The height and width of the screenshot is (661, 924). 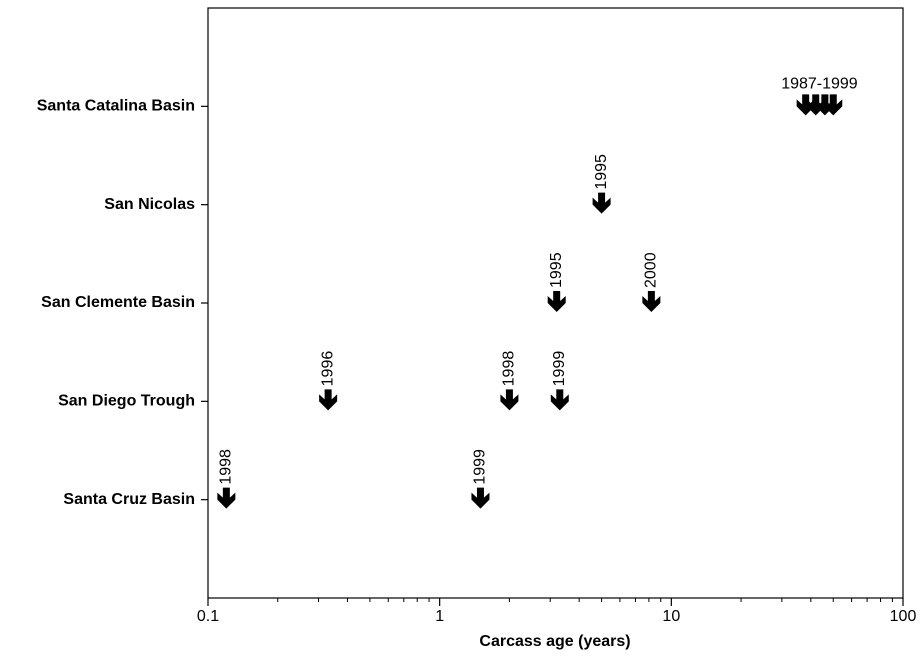 I want to click on arrow-label: 1987-1999, so click(x=819, y=84).